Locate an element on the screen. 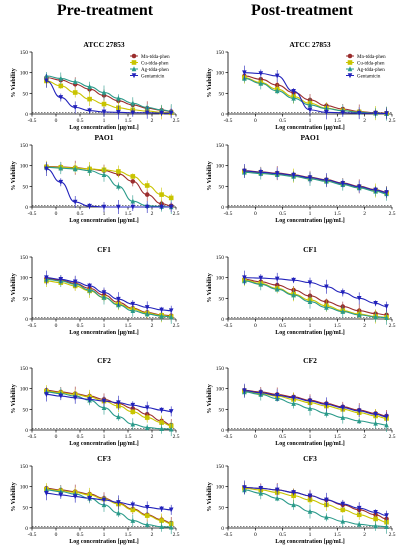  legend-label: Ag-tdda-phen is located at coordinates (371, 70).